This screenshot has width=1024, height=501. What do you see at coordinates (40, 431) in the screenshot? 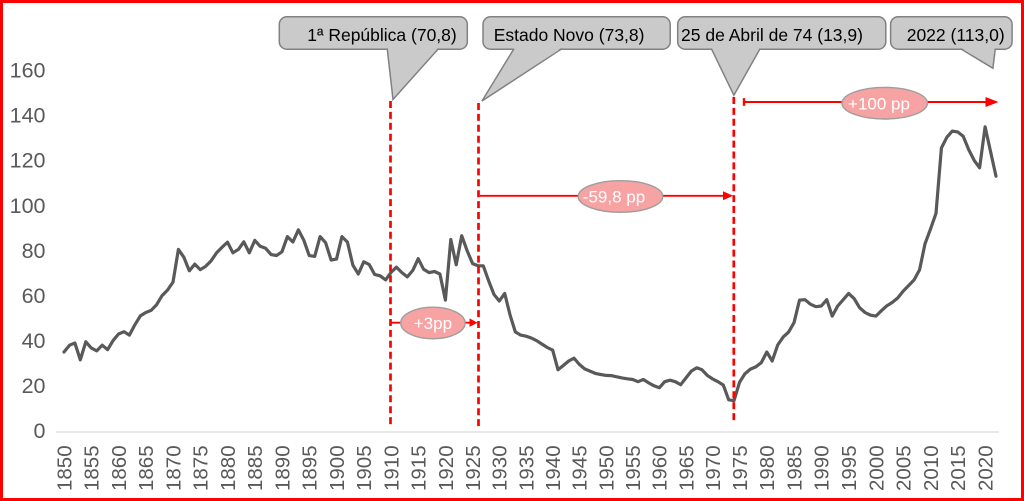
I see `svg-text: 0` at bounding box center [40, 431].